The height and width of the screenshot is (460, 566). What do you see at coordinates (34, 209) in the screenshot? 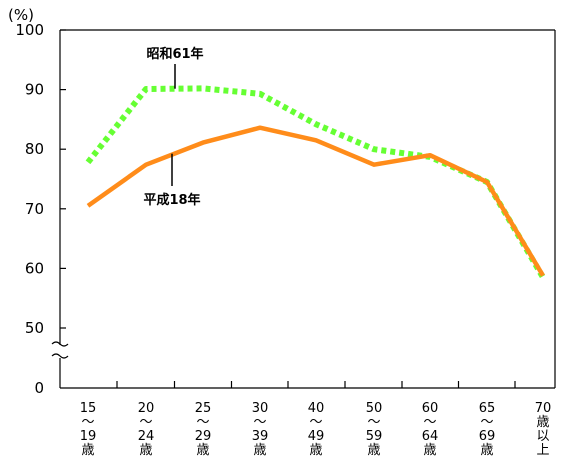
I see `y-tick-label: 70` at bounding box center [34, 209].